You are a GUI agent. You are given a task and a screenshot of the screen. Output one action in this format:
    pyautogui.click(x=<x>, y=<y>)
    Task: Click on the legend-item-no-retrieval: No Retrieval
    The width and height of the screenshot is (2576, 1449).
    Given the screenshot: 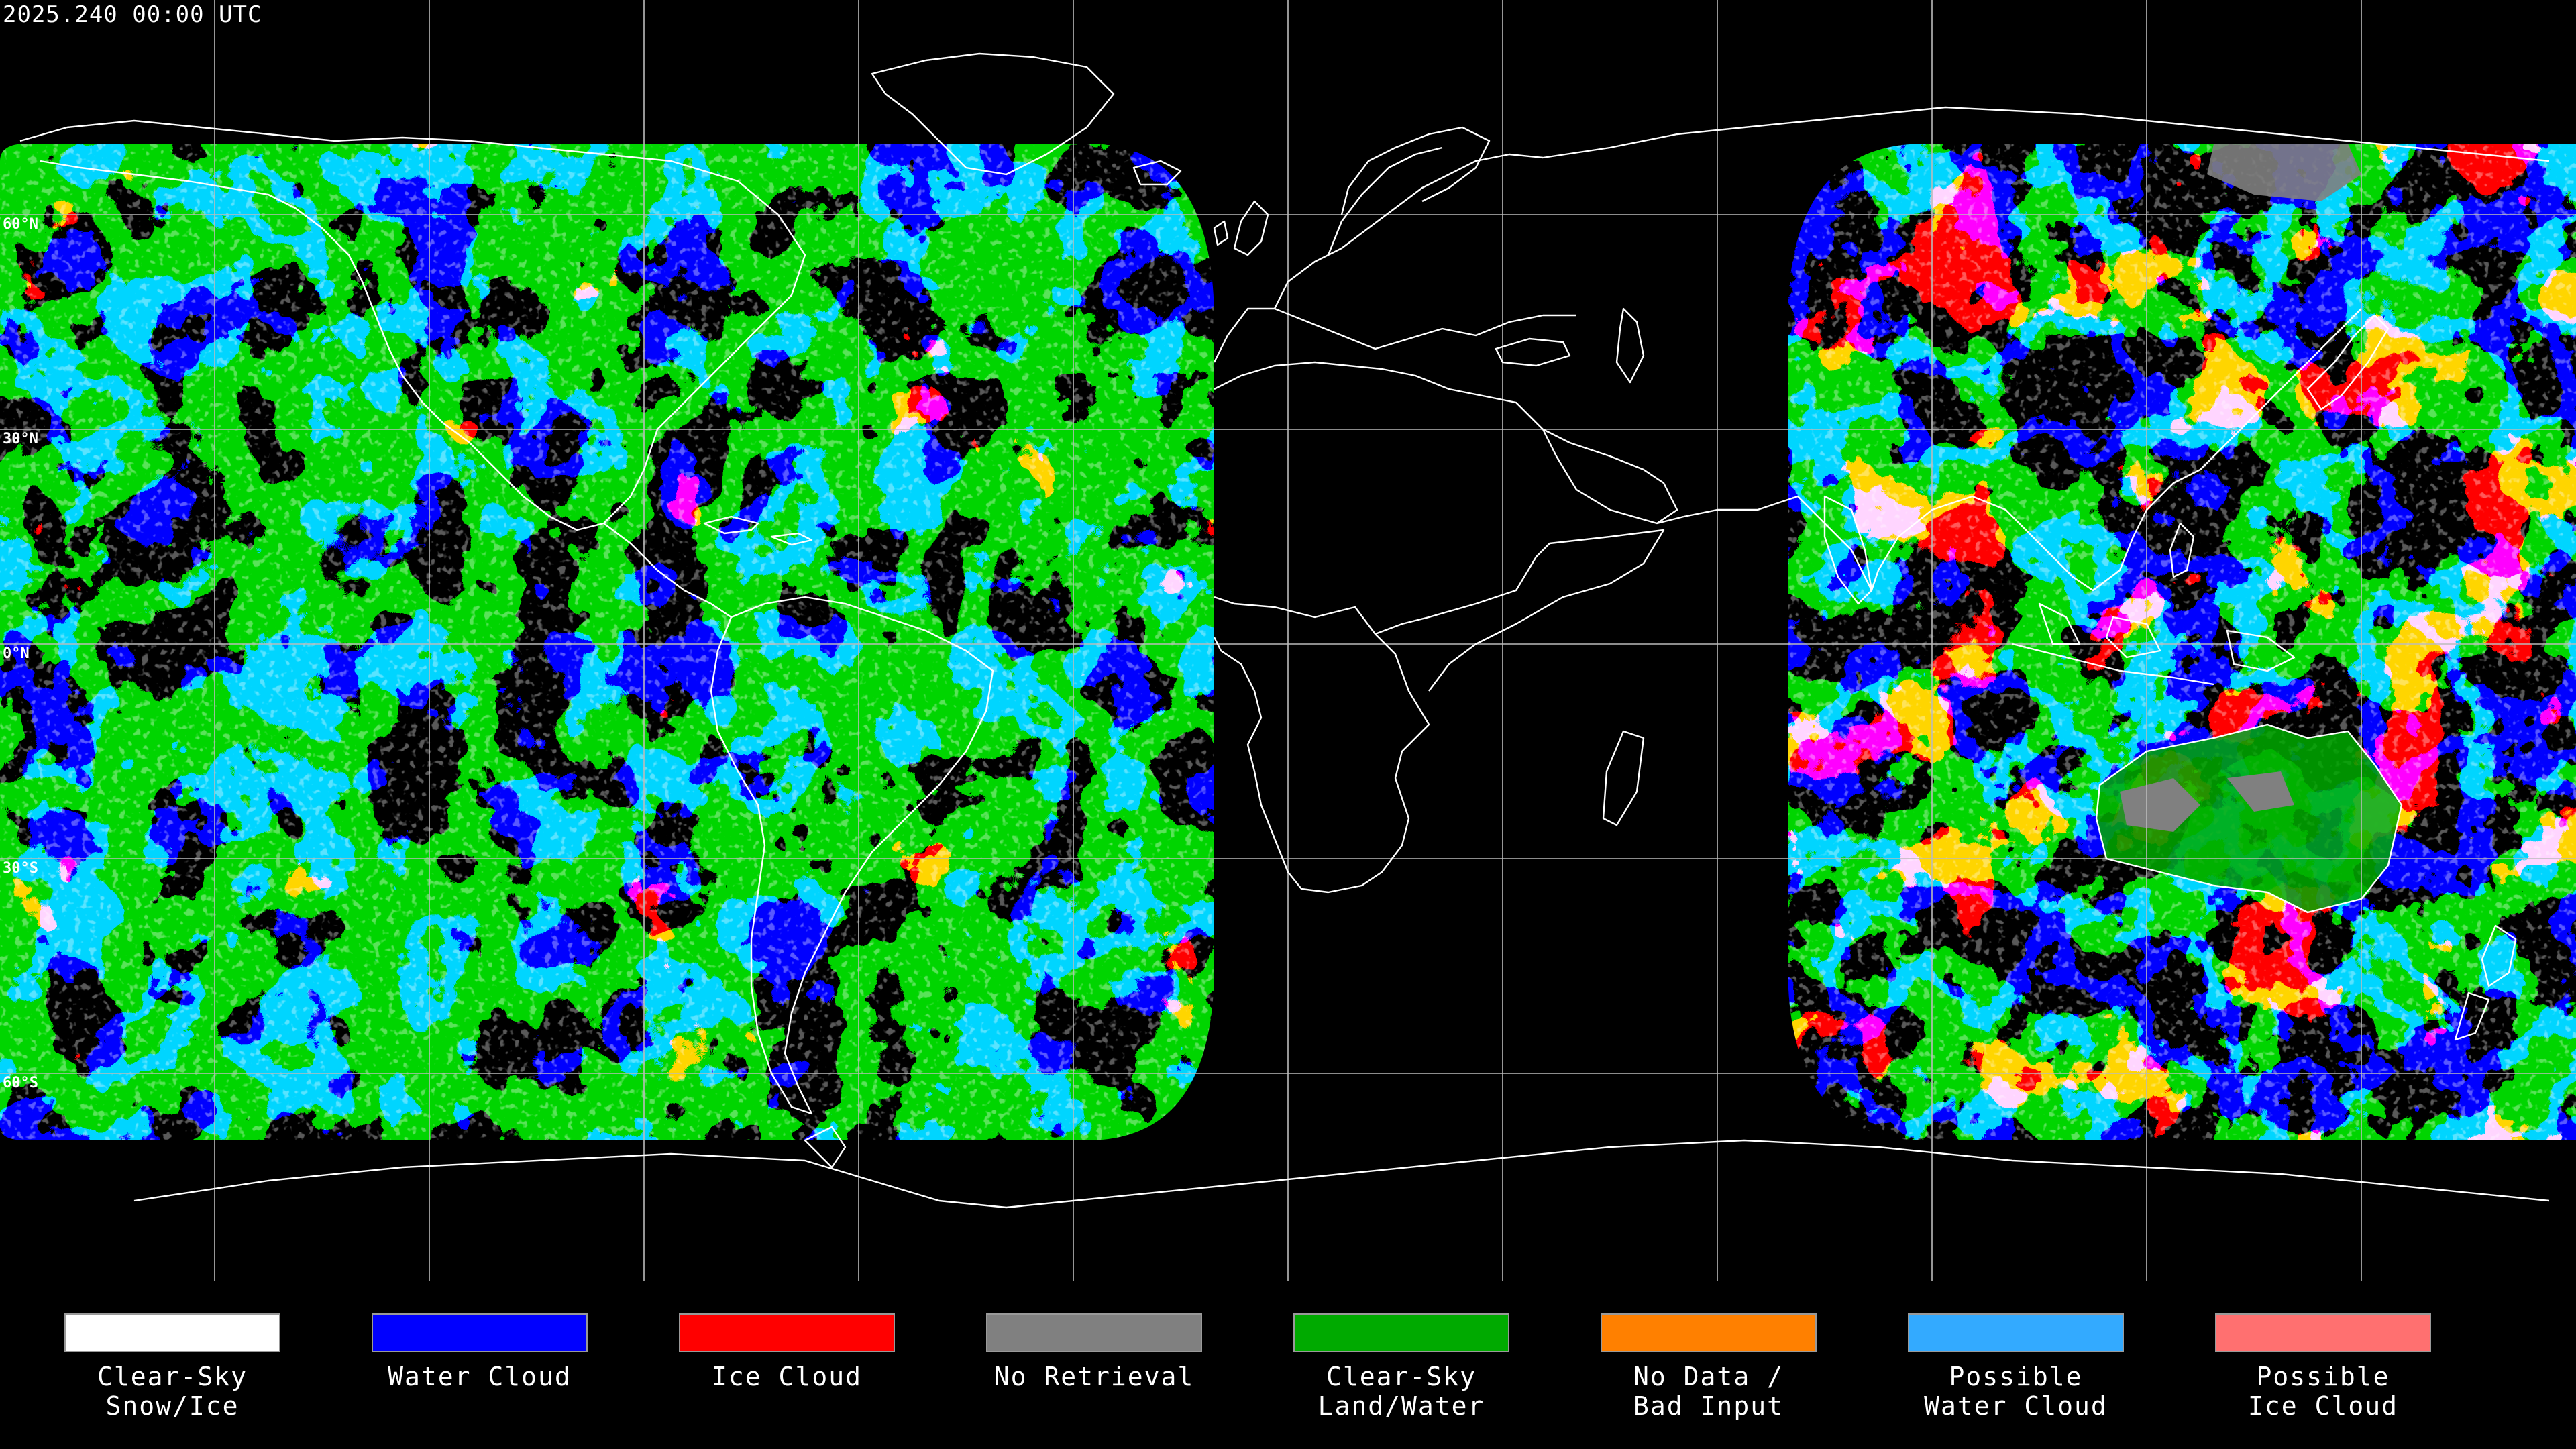 What is the action you would take?
    pyautogui.click(x=1094, y=1352)
    